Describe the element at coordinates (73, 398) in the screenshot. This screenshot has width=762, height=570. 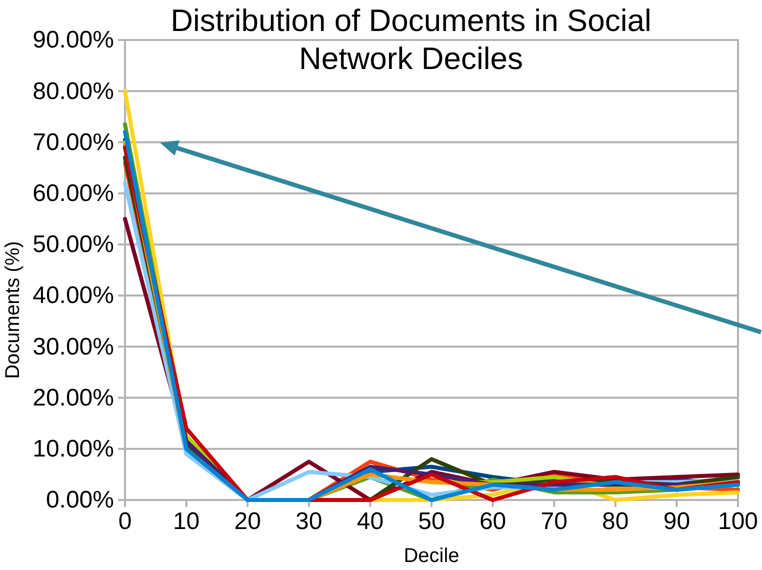
I see `y-tick-label: 20.00%` at that location.